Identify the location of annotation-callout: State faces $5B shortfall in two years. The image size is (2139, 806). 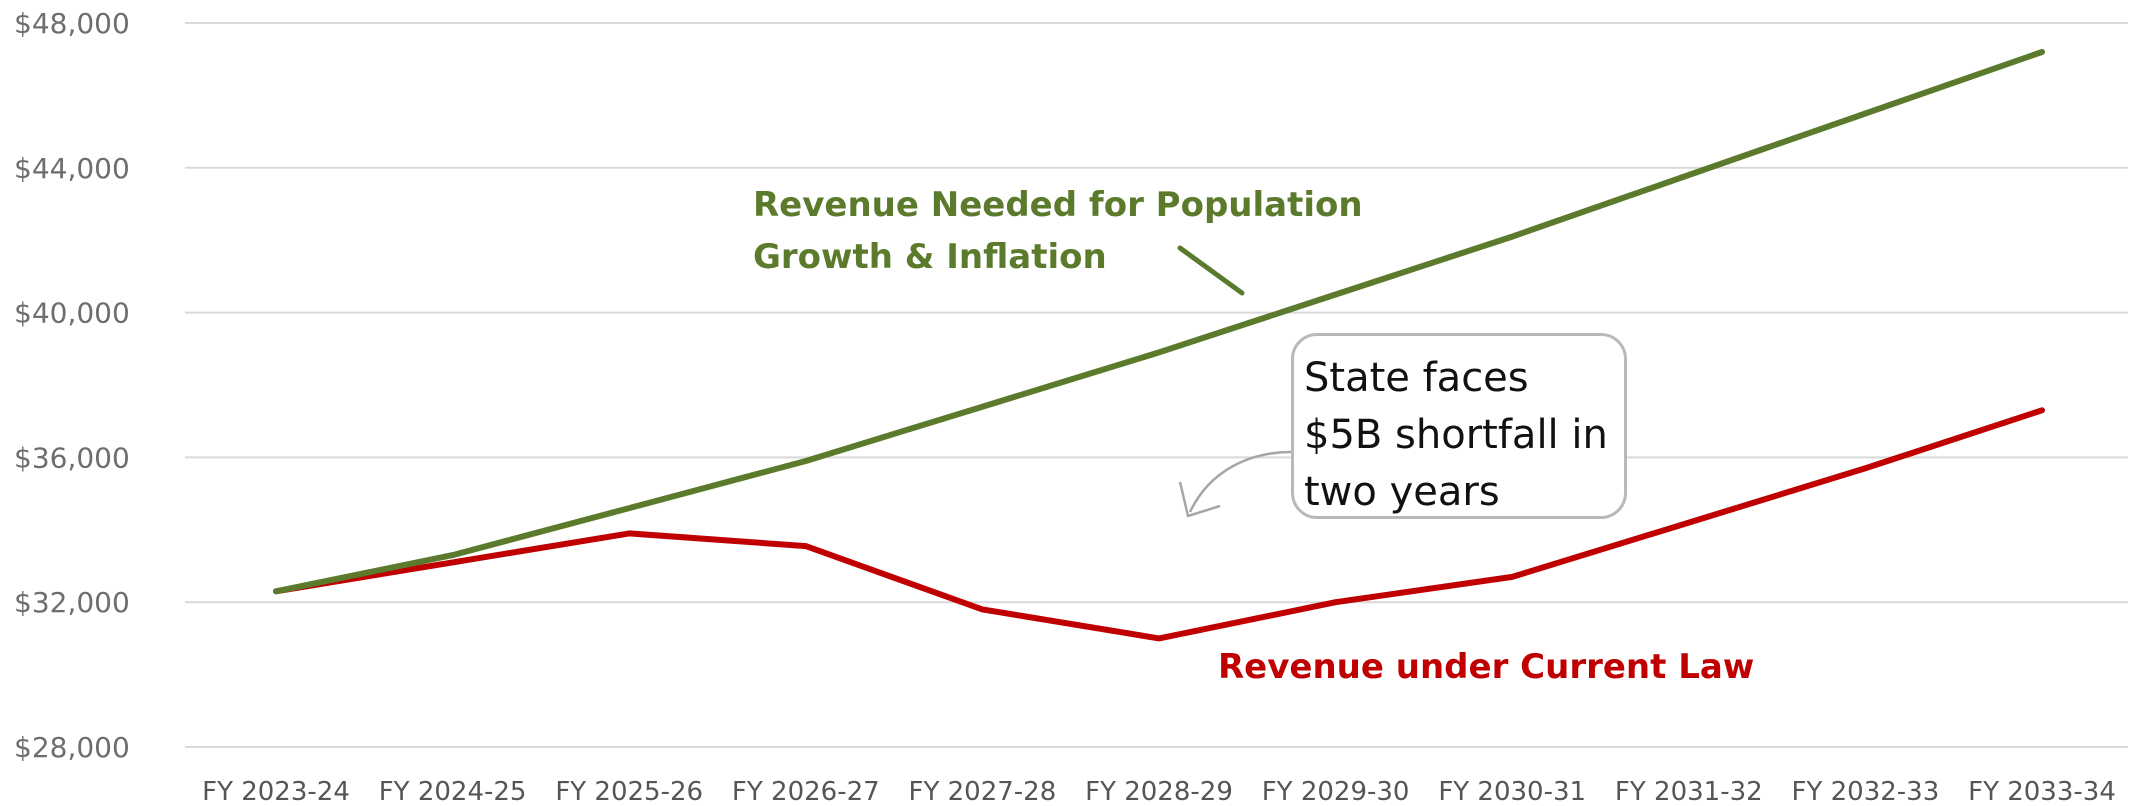
(1459, 426).